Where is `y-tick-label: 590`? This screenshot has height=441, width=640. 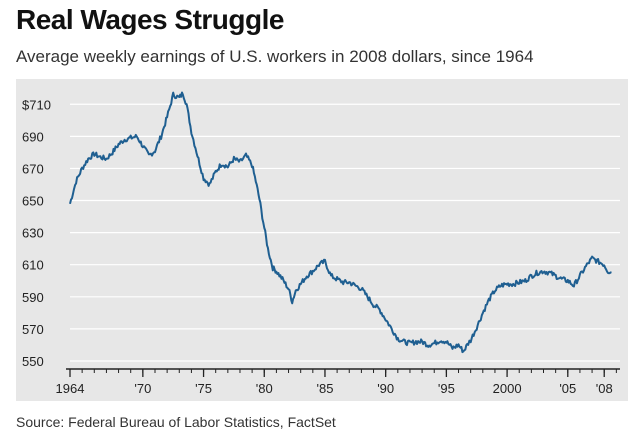 y-tick-label: 590 is located at coordinates (33, 297).